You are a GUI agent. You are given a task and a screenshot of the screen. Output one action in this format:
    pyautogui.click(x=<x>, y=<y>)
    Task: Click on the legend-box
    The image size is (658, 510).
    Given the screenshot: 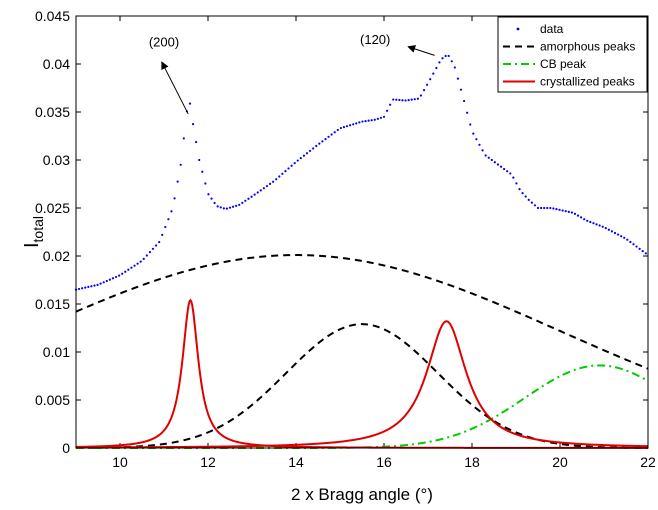 What is the action you would take?
    pyautogui.click(x=572, y=54)
    